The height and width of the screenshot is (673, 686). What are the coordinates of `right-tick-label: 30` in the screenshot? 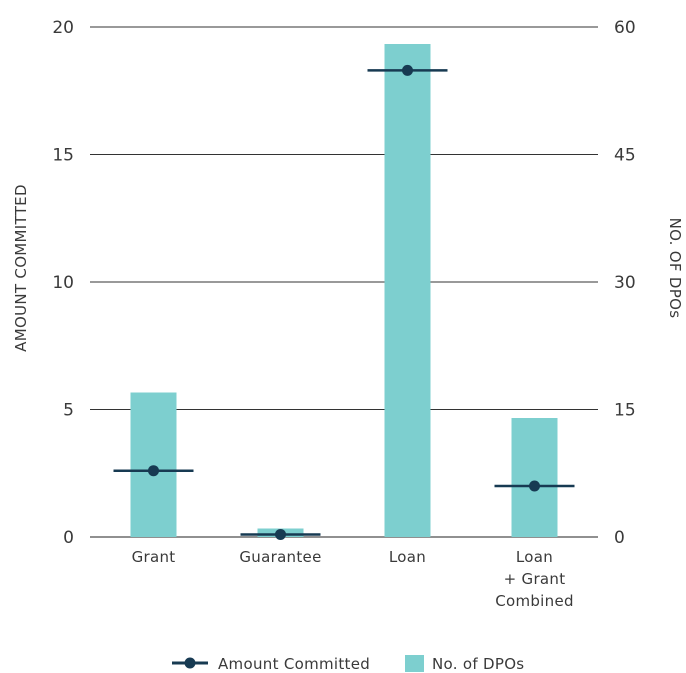 It's located at (625, 283).